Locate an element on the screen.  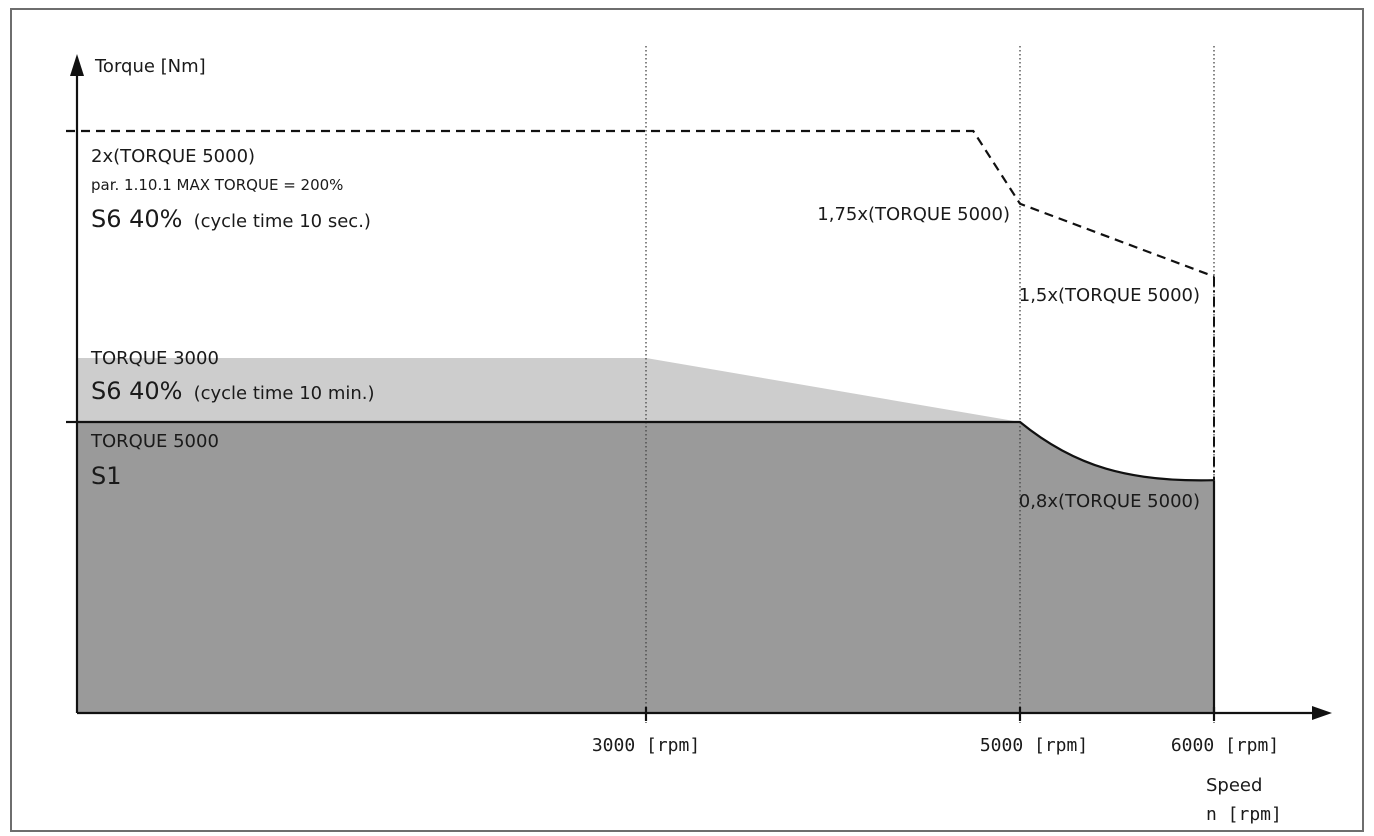
s6-sec-label: S6 40% (cycle time 10 sec.) is located at coordinates (231, 219).